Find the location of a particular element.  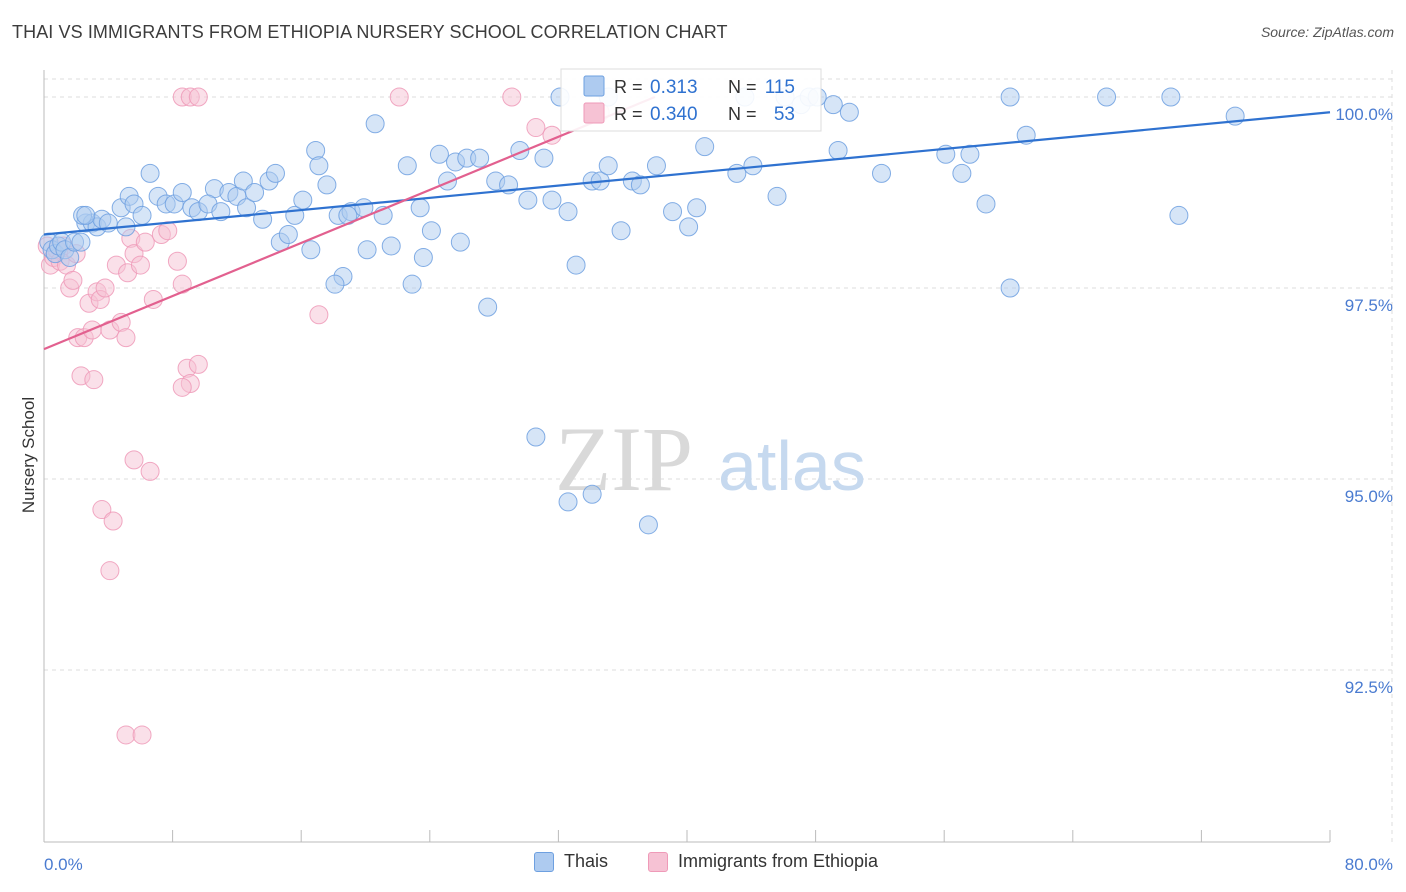

n-value: 115 is located at coordinates (780, 87).